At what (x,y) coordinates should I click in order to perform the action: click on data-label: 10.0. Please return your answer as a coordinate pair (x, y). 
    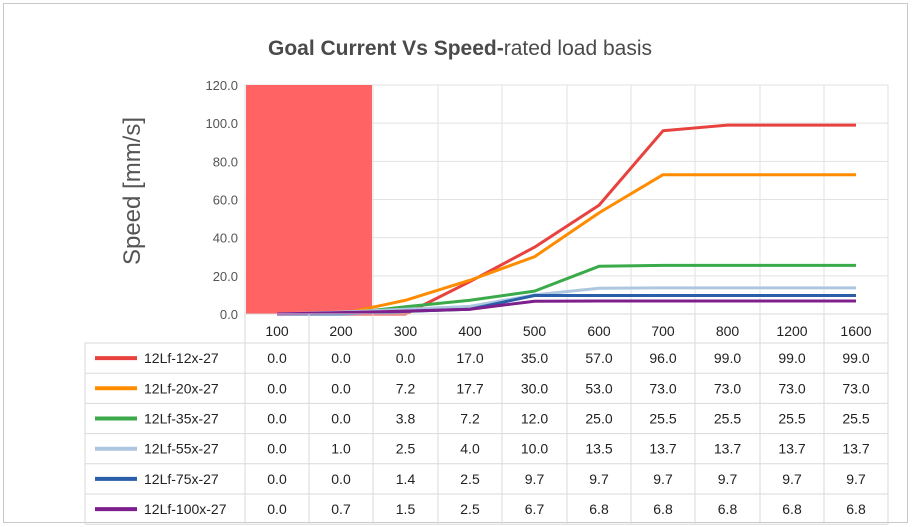
    Looking at the image, I should click on (534, 449).